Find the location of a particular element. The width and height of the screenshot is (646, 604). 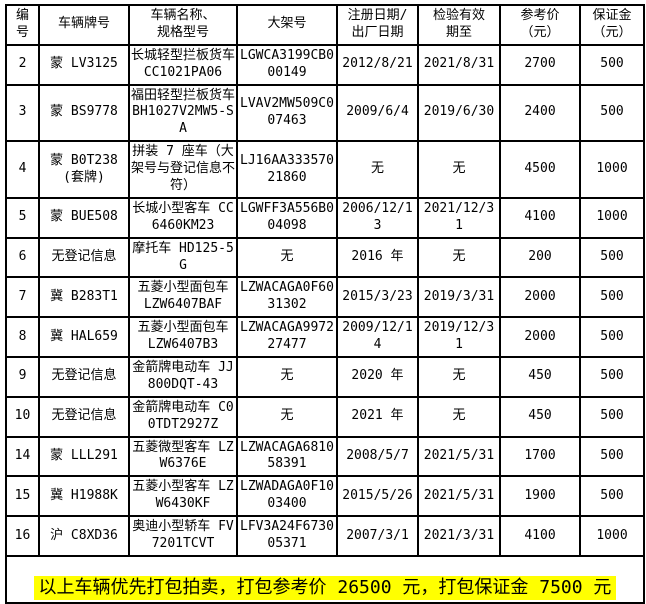

cell-reg-date: 2006/12/13 is located at coordinates (377, 217).